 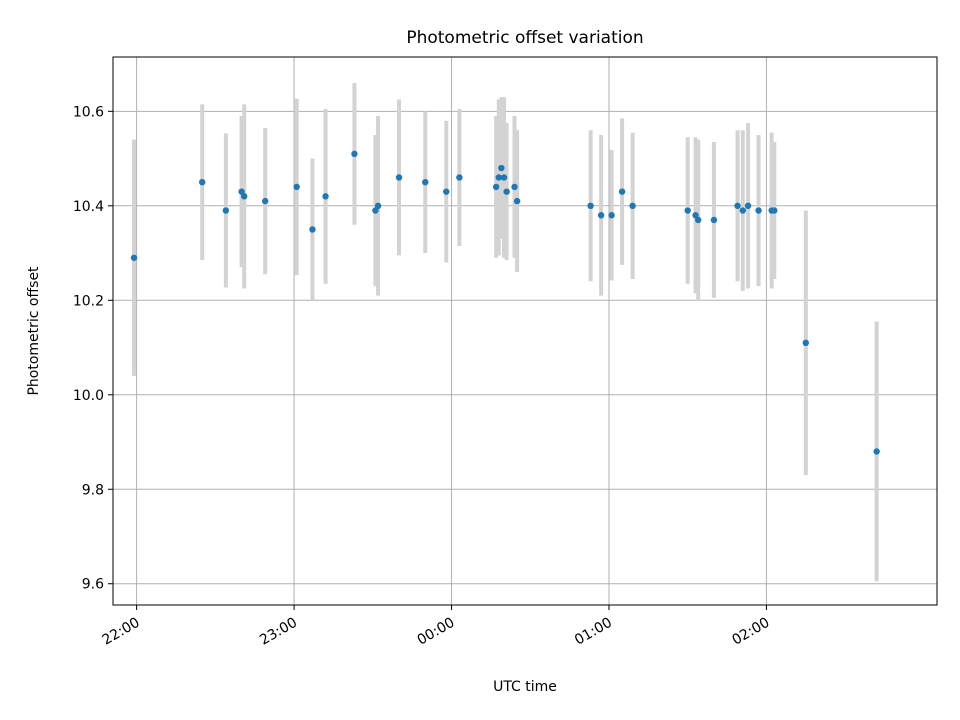 What do you see at coordinates (88, 301) in the screenshot?
I see `y-tick-label: 10.2` at bounding box center [88, 301].